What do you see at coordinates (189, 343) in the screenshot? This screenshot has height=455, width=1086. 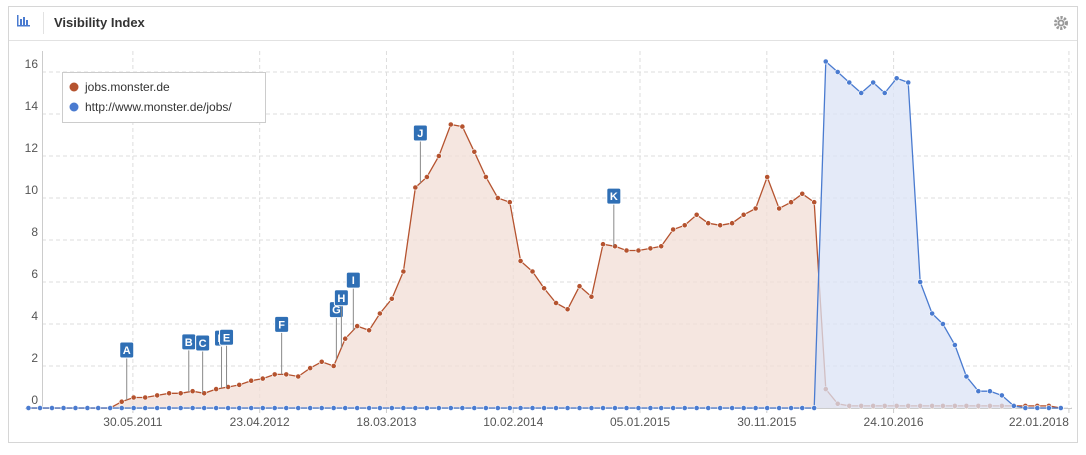 I see `event-label: B` at bounding box center [189, 343].